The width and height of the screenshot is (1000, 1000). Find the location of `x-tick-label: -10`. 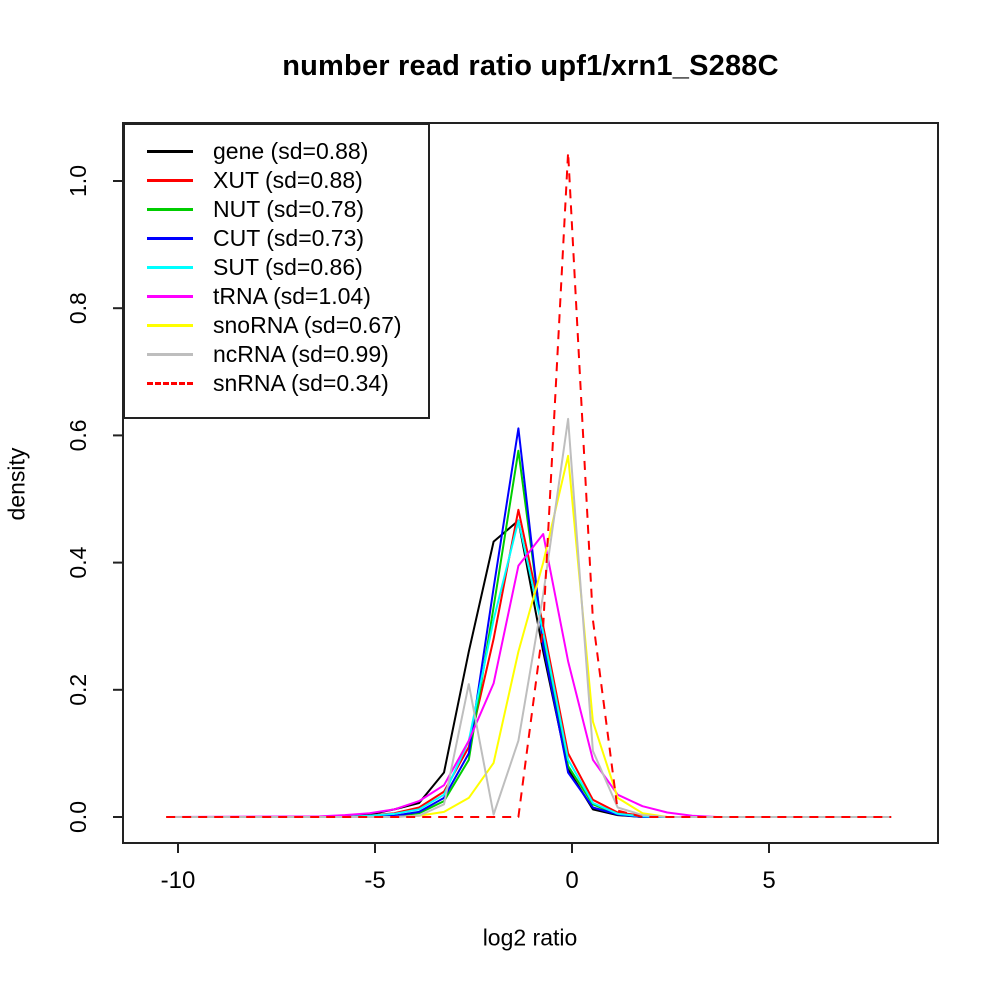

x-tick-label: -10 is located at coordinates (178, 880).